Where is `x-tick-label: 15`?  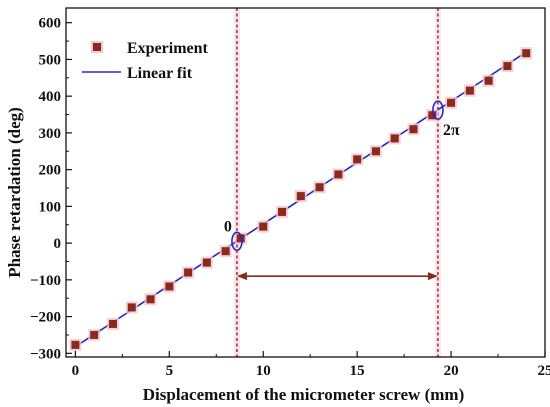
x-tick-label: 15 is located at coordinates (357, 371).